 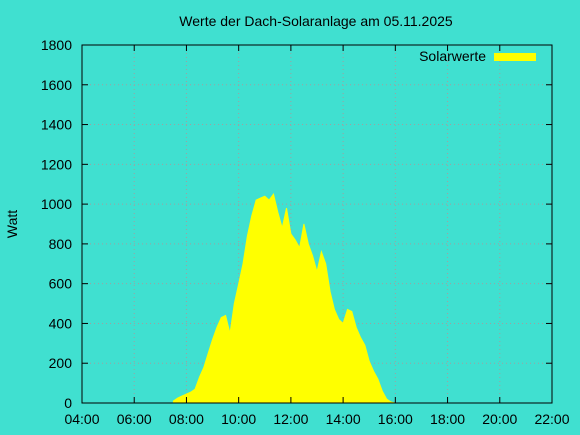 I want to click on x-tick-label: 18:00, so click(x=447, y=419).